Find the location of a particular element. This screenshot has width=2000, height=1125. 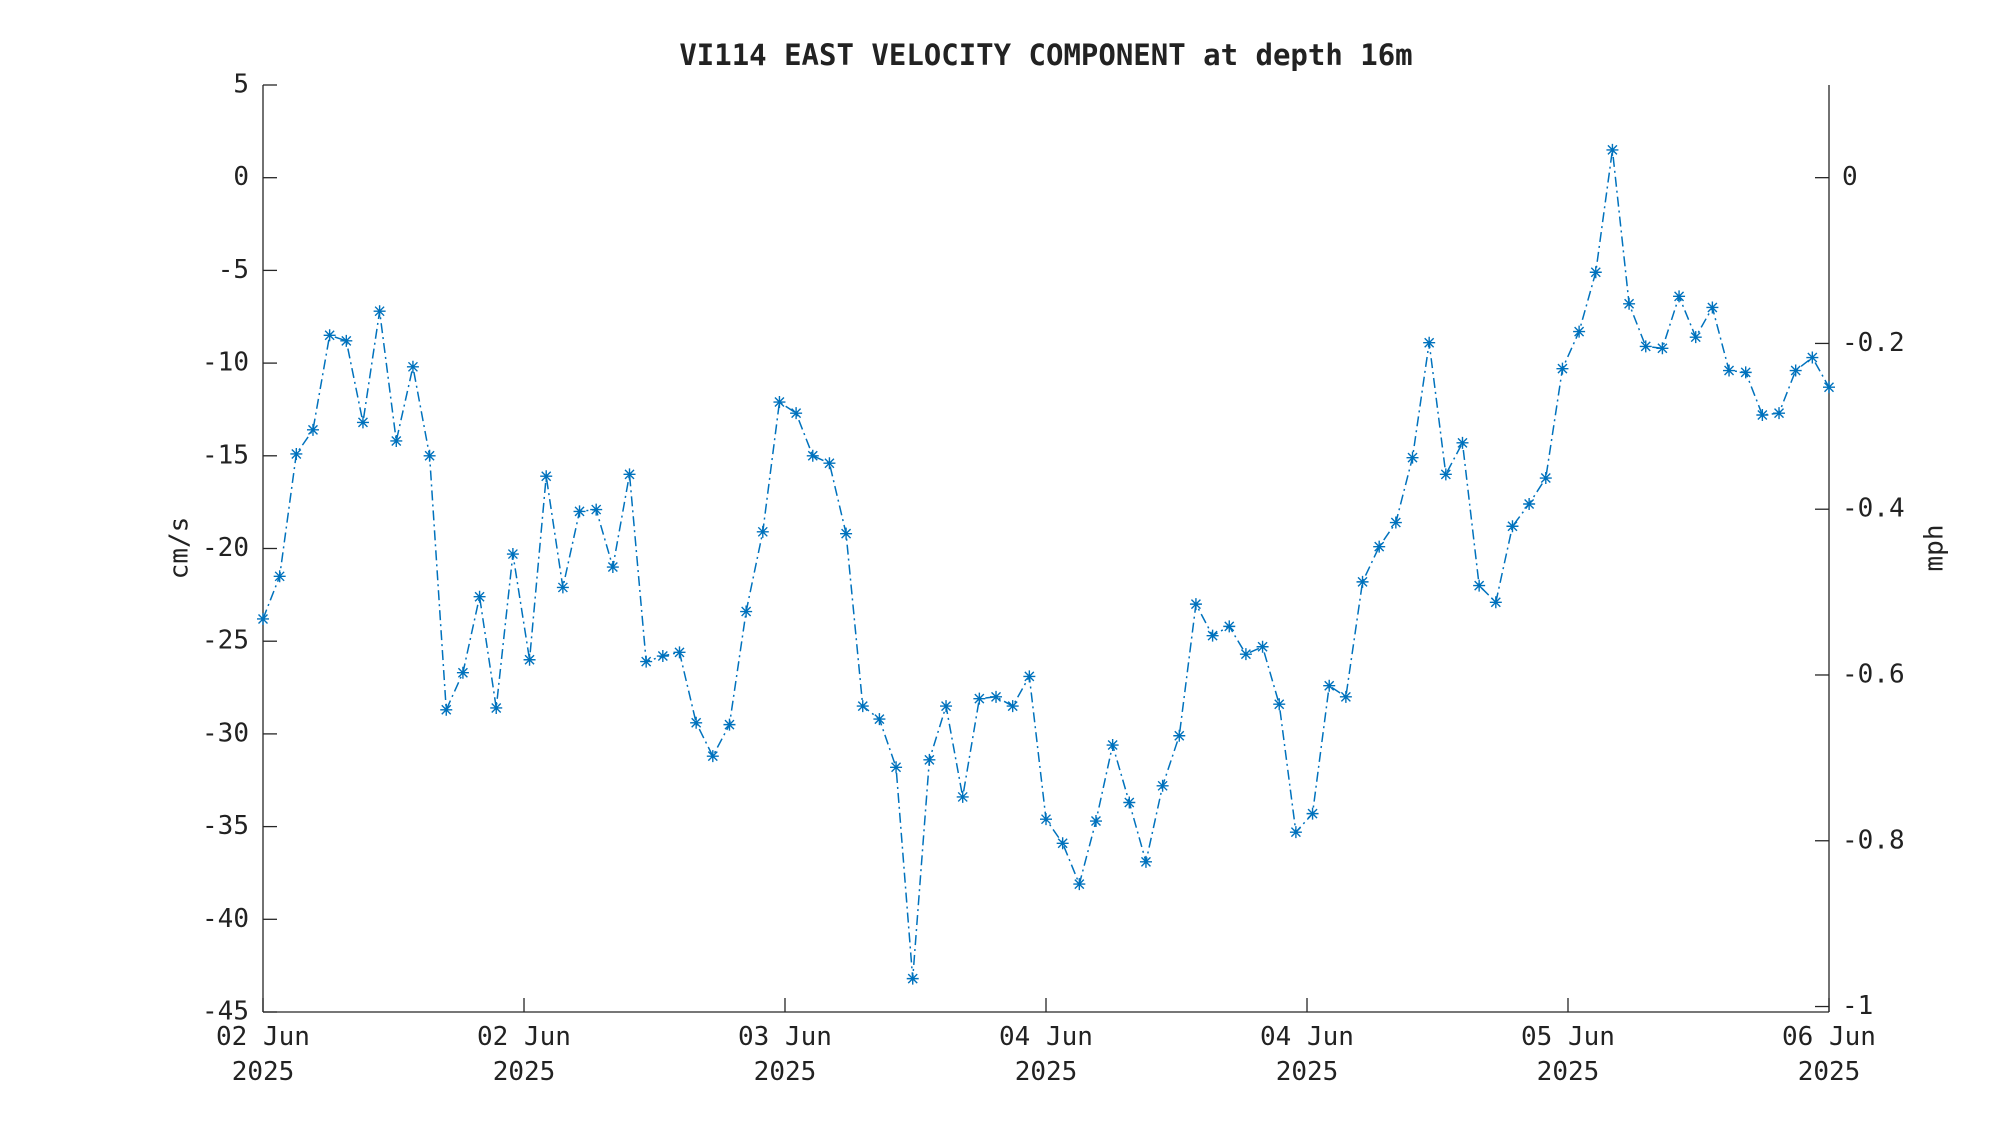

y-tick-label: -40 is located at coordinates (225, 919).